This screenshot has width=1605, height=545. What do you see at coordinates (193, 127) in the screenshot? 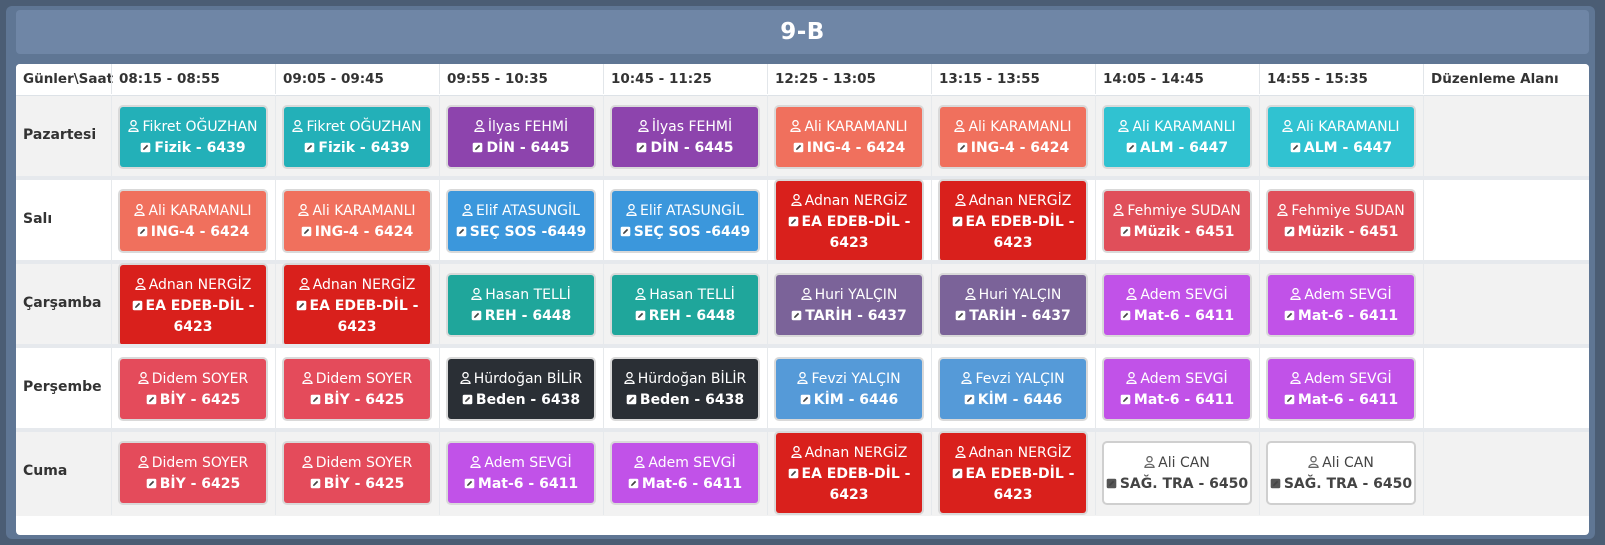
I see `lesson-teacher: Fikret OĞUZHAN` at bounding box center [193, 127].